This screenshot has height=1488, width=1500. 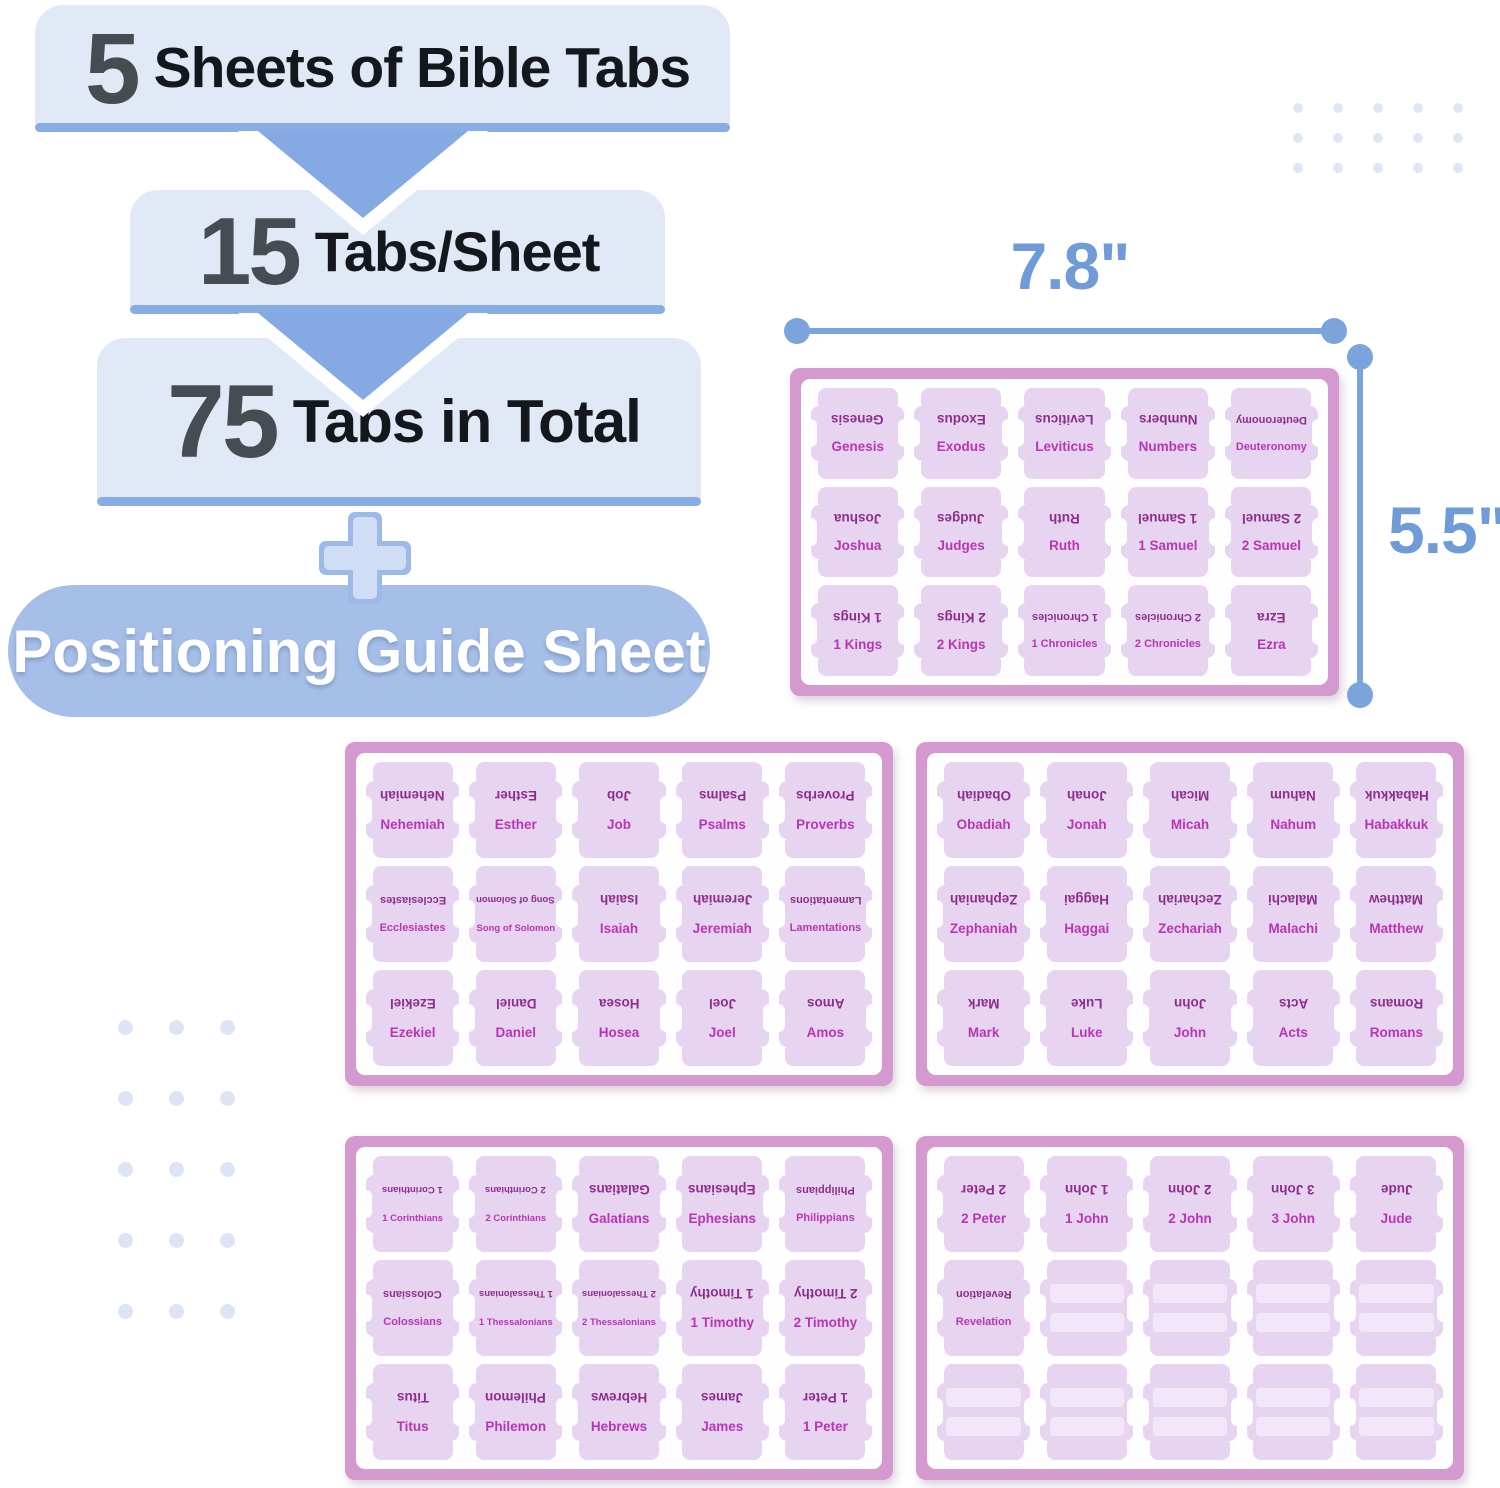 What do you see at coordinates (412, 928) in the screenshot?
I see `tab-half-bottom: Ecclesiastes` at bounding box center [412, 928].